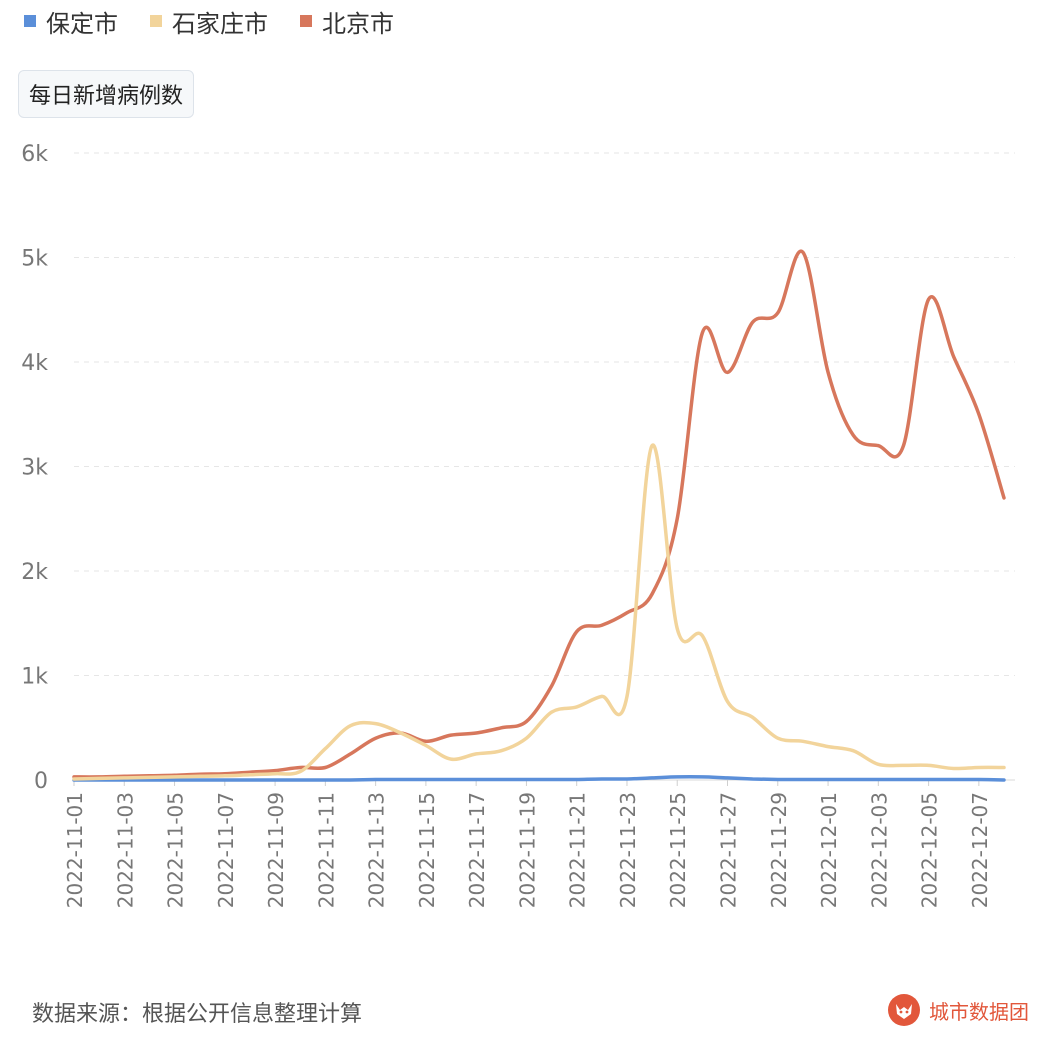 This screenshot has width=1043, height=1038. Describe the element at coordinates (220, 23) in the screenshot. I see `legend-label: 石家庄市` at that location.